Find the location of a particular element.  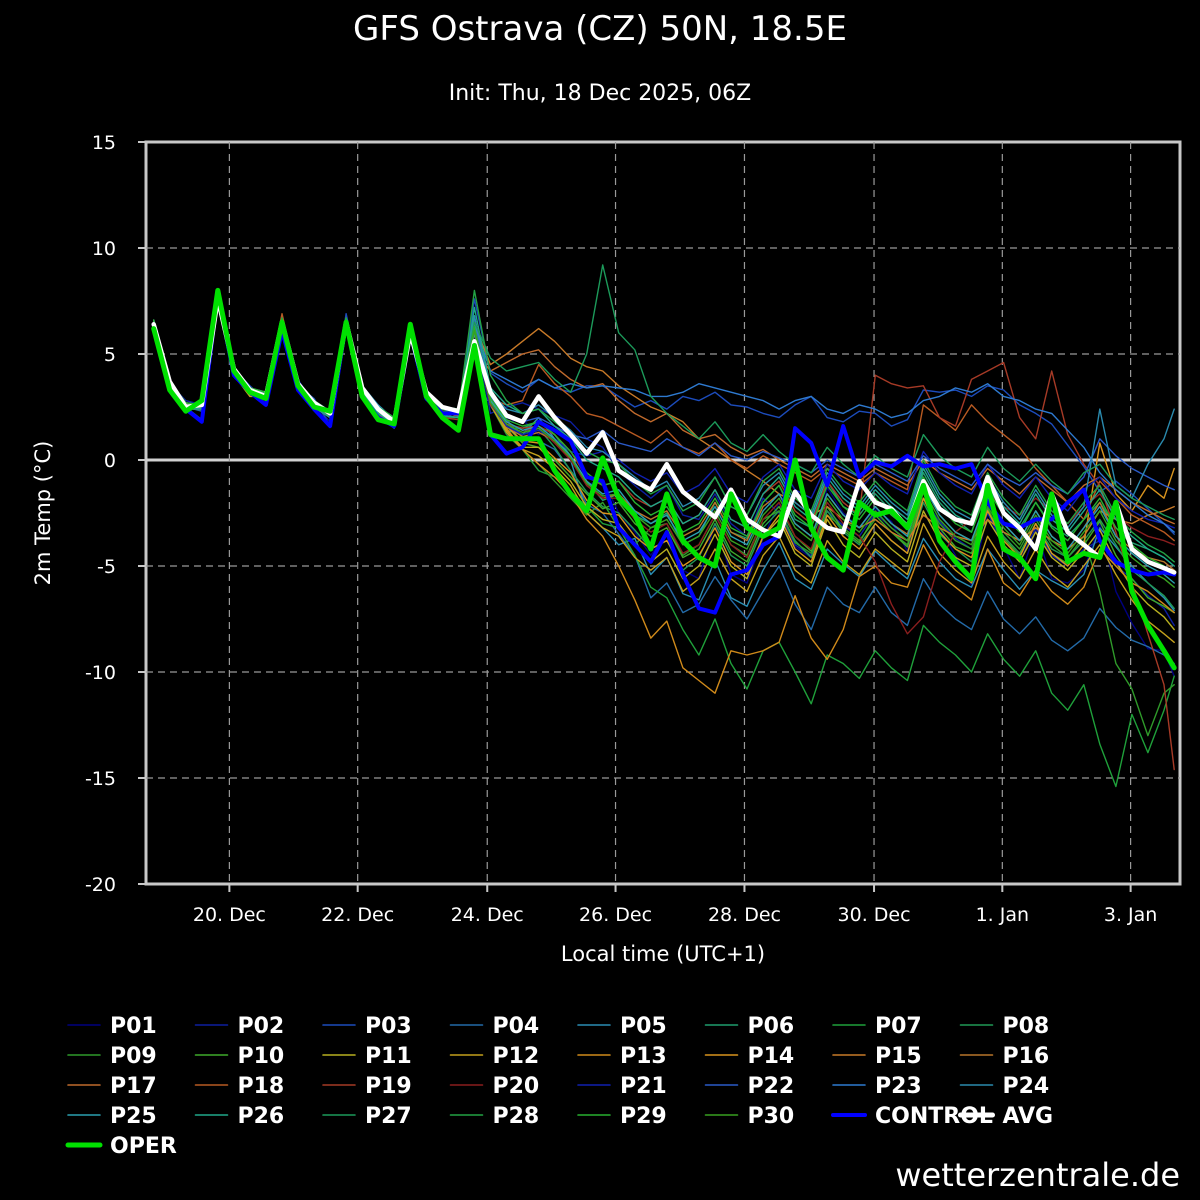

x-tick-label: 28. Dec is located at coordinates (744, 915).